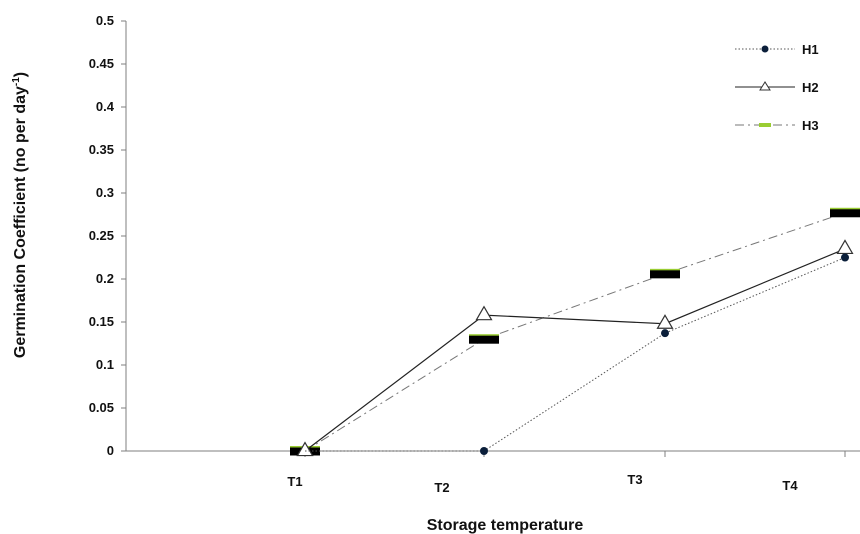  I want to click on legend-label: H3, so click(810, 125).